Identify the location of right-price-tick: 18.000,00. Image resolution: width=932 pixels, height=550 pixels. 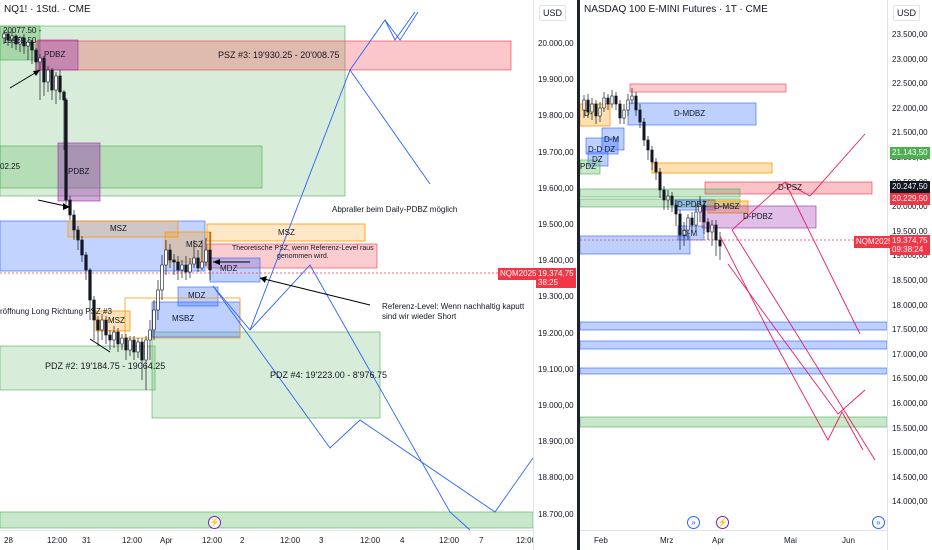
(910, 305).